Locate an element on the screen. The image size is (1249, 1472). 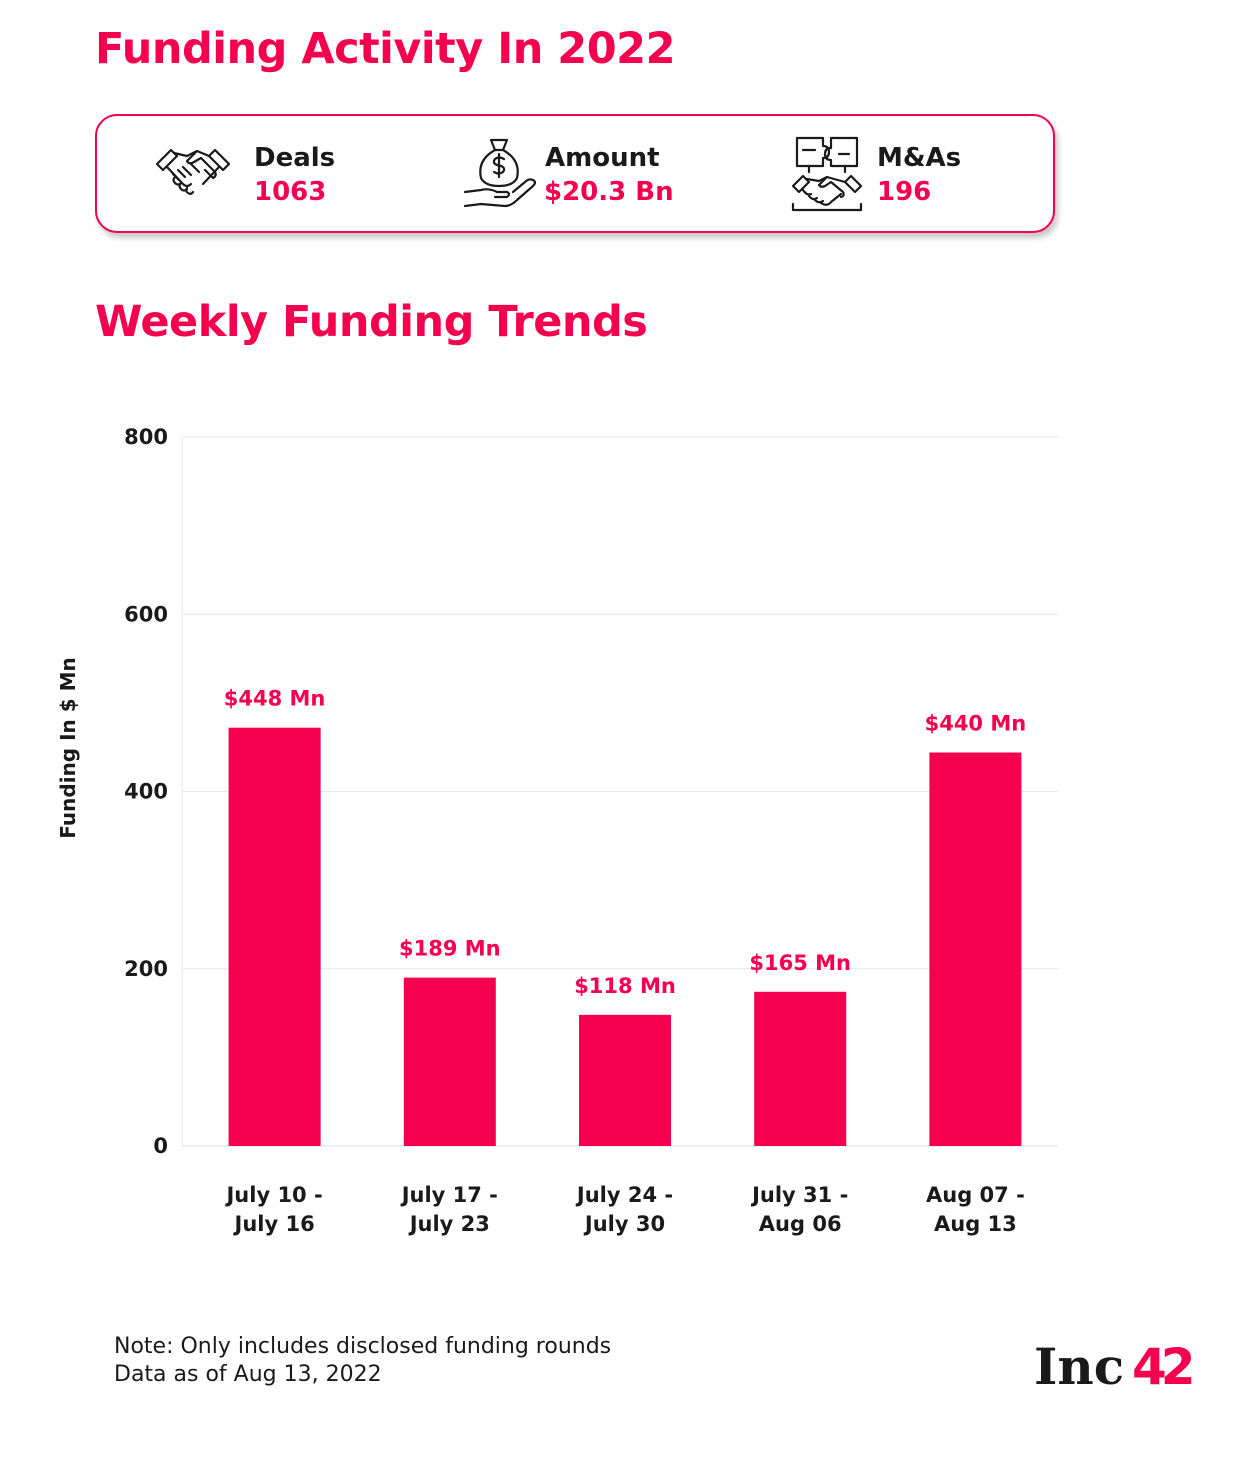
bar-data-label: $165 Mn is located at coordinates (800, 963).